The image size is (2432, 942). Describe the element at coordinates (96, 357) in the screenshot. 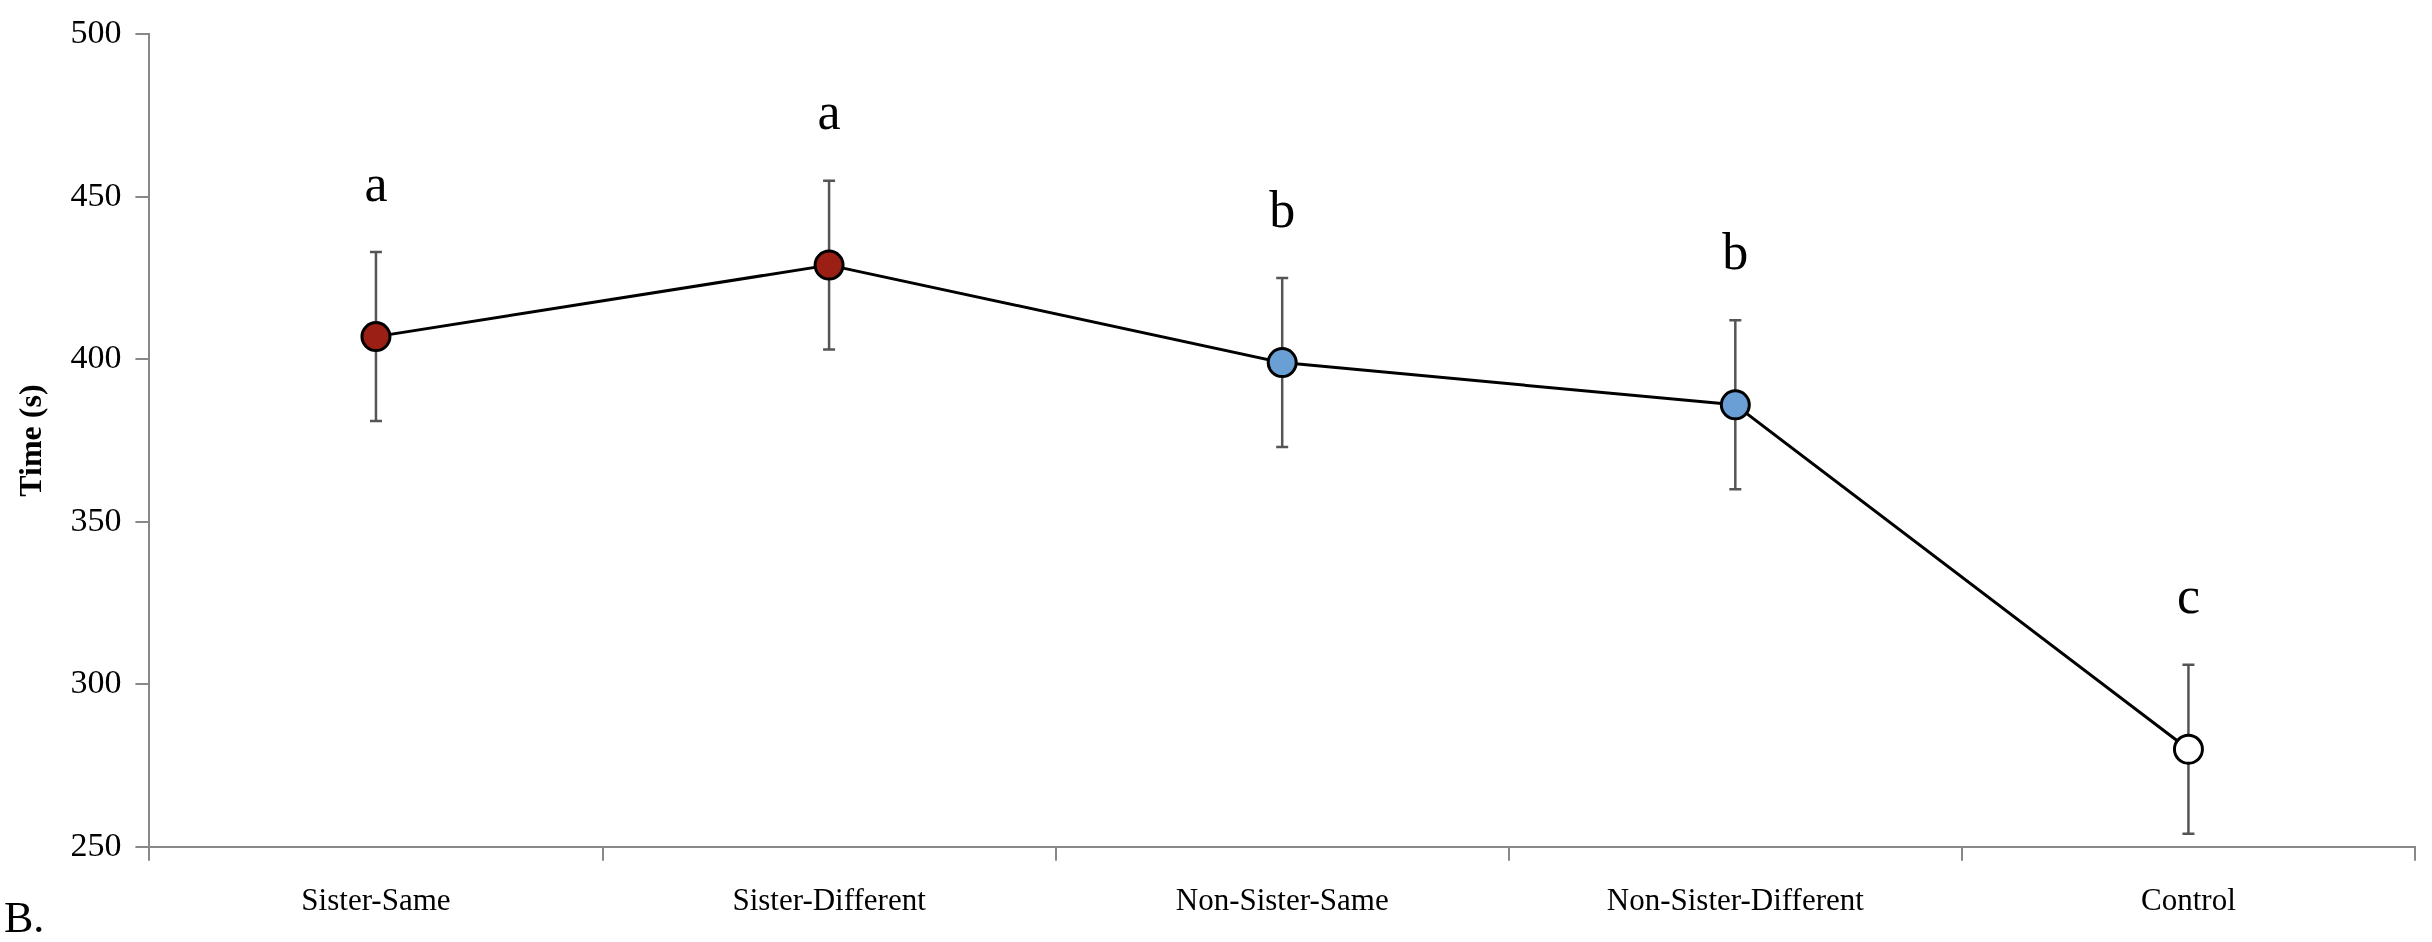

I see `y-tick-label: 400` at that location.